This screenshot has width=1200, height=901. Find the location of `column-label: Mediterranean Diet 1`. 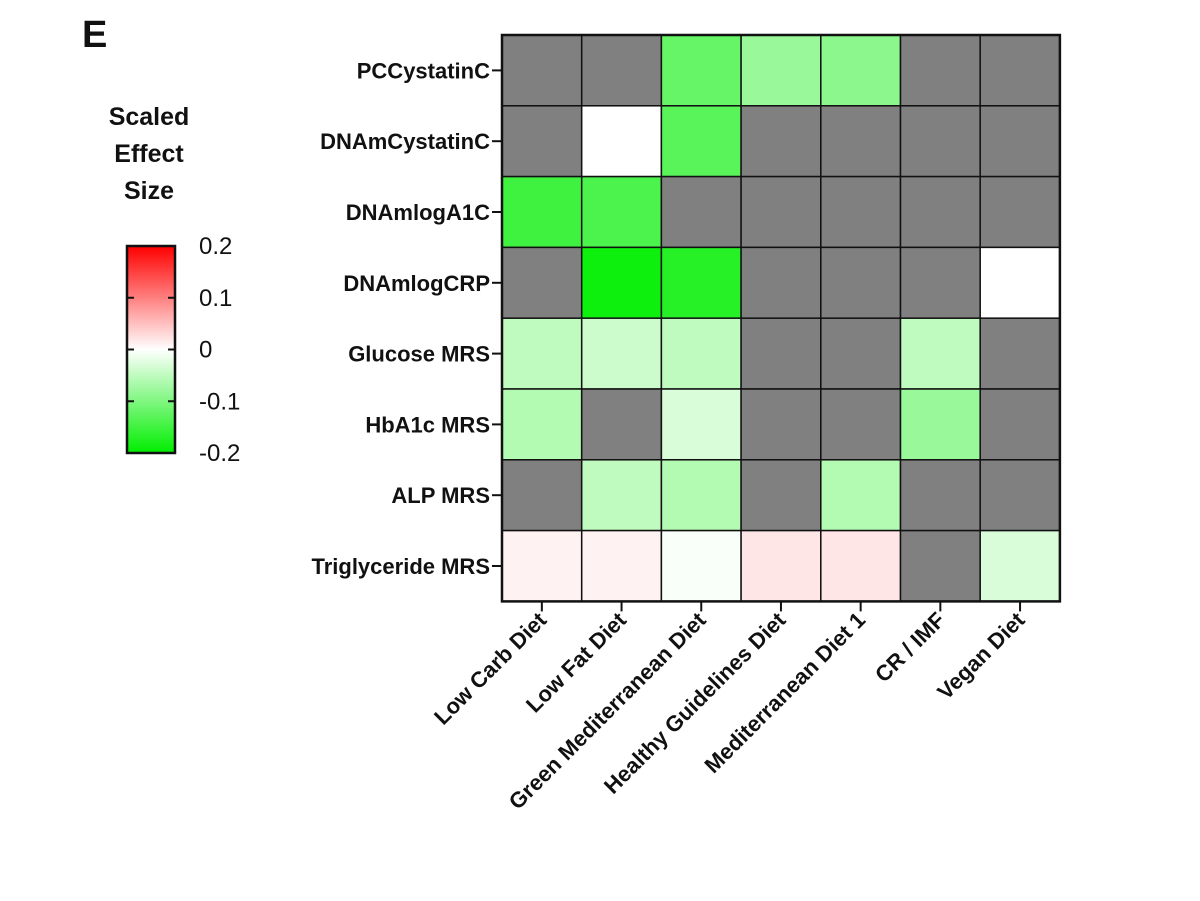

column-label: Mediterranean Diet 1 is located at coordinates (784, 692).